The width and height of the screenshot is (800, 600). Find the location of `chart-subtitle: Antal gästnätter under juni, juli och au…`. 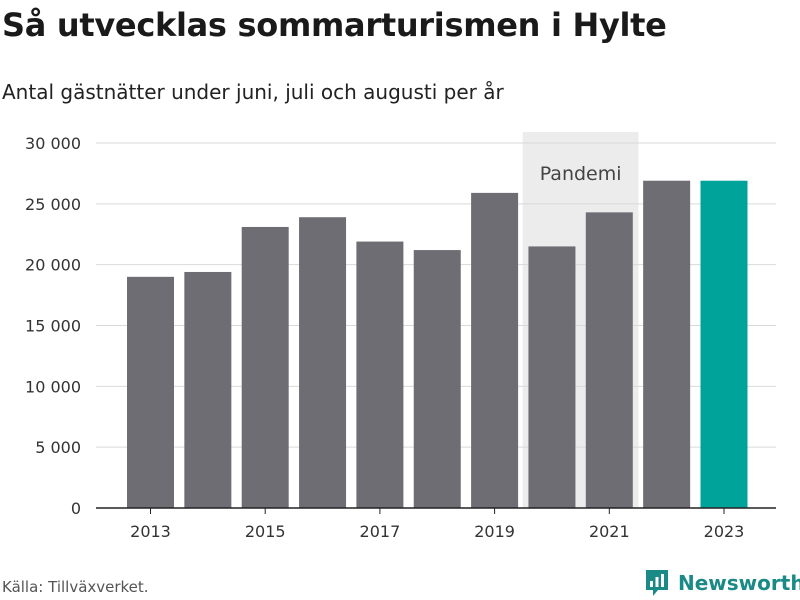

chart-subtitle: Antal gästnätter under juni, juli och au… is located at coordinates (253, 92).